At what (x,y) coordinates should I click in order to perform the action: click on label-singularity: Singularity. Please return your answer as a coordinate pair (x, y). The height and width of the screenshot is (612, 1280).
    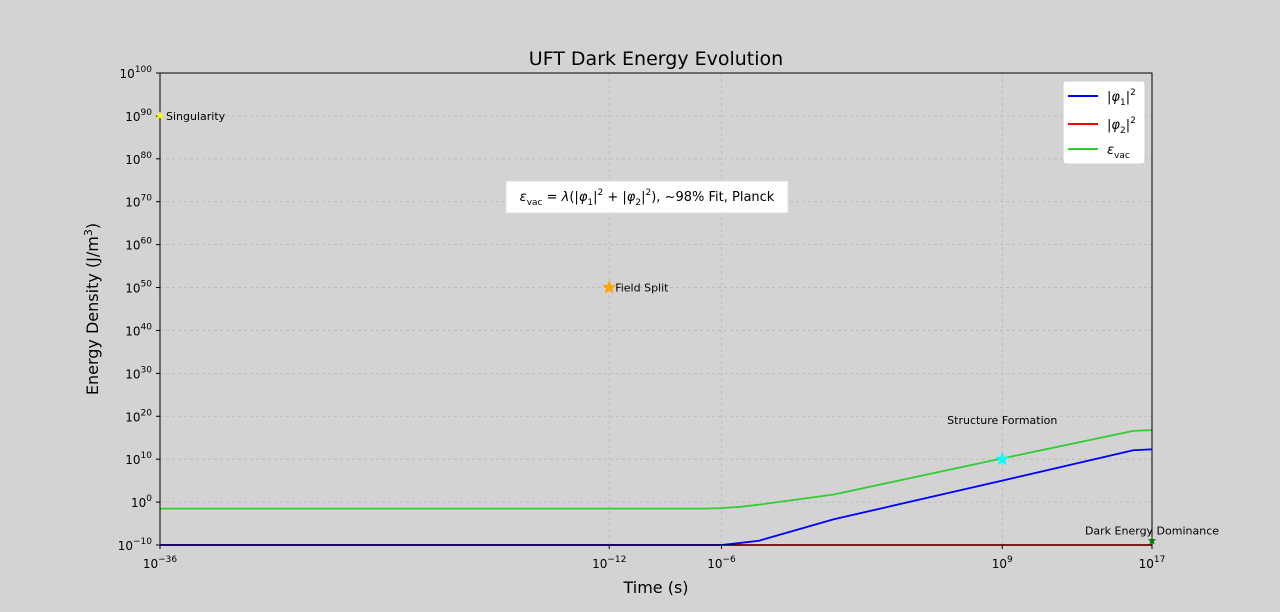
    Looking at the image, I should click on (196, 116).